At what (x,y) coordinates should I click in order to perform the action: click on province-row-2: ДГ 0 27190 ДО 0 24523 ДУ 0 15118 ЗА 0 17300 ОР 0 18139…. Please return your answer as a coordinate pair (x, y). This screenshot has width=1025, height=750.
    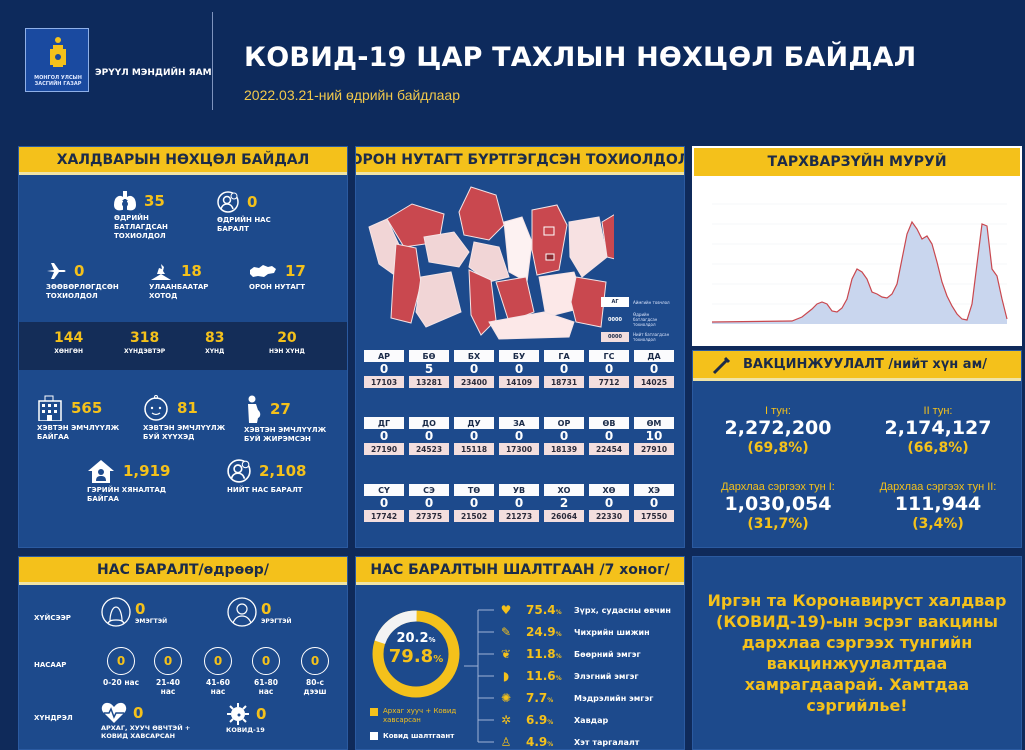
    Looking at the image, I should click on (522, 436).